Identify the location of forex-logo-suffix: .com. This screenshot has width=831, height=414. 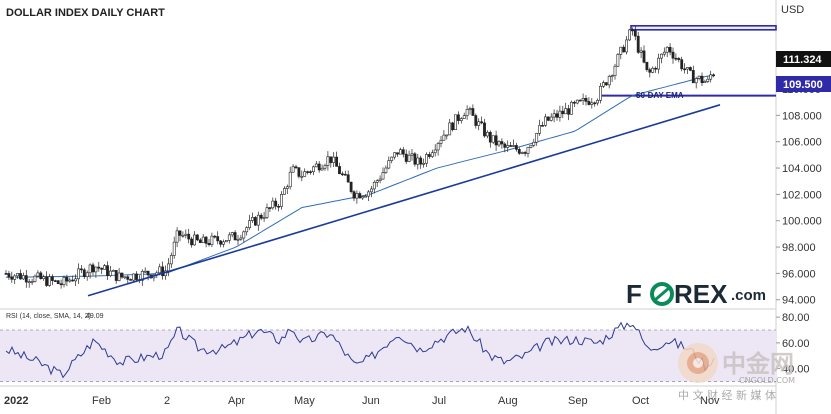
(748, 295).